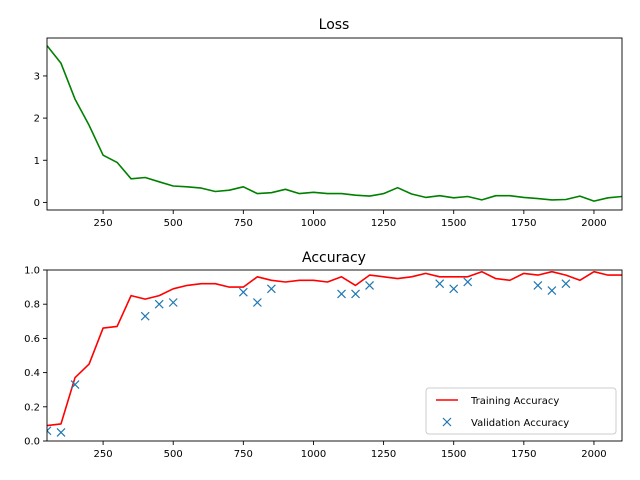 This screenshot has height=480, width=640. Describe the element at coordinates (173, 223) in the screenshot. I see `loss-xtick-label: 500` at that location.